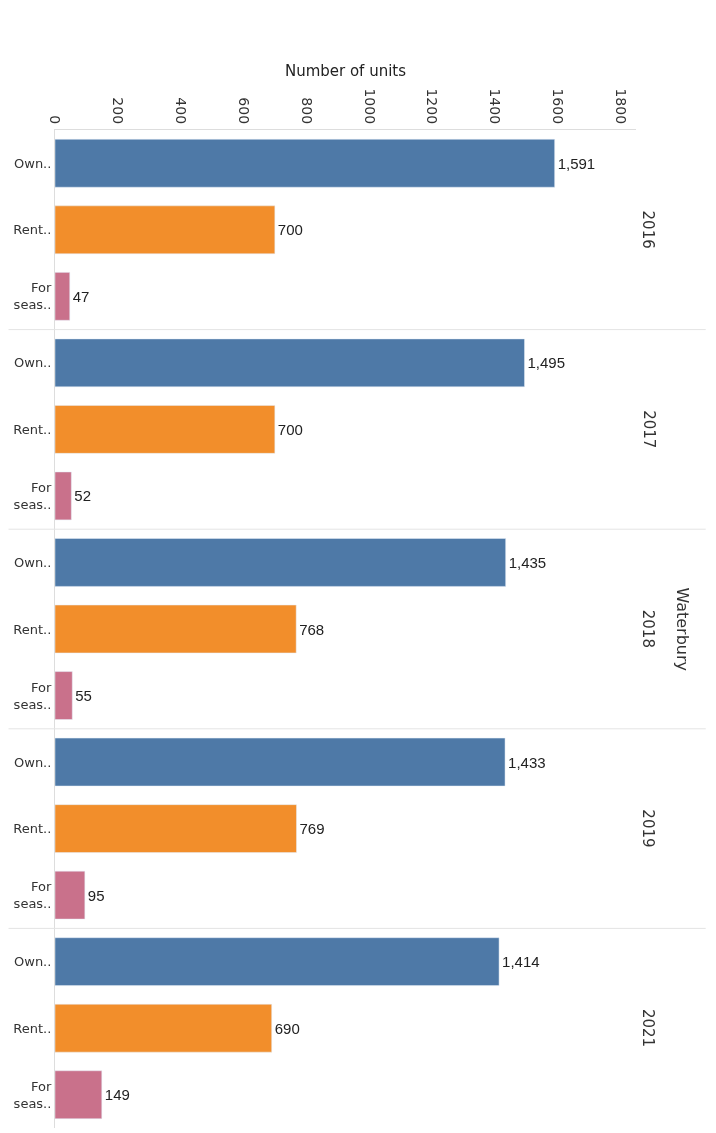 This screenshot has width=716, height=1133. What do you see at coordinates (682, 629) in the screenshot?
I see `text: Waterbury` at bounding box center [682, 629].